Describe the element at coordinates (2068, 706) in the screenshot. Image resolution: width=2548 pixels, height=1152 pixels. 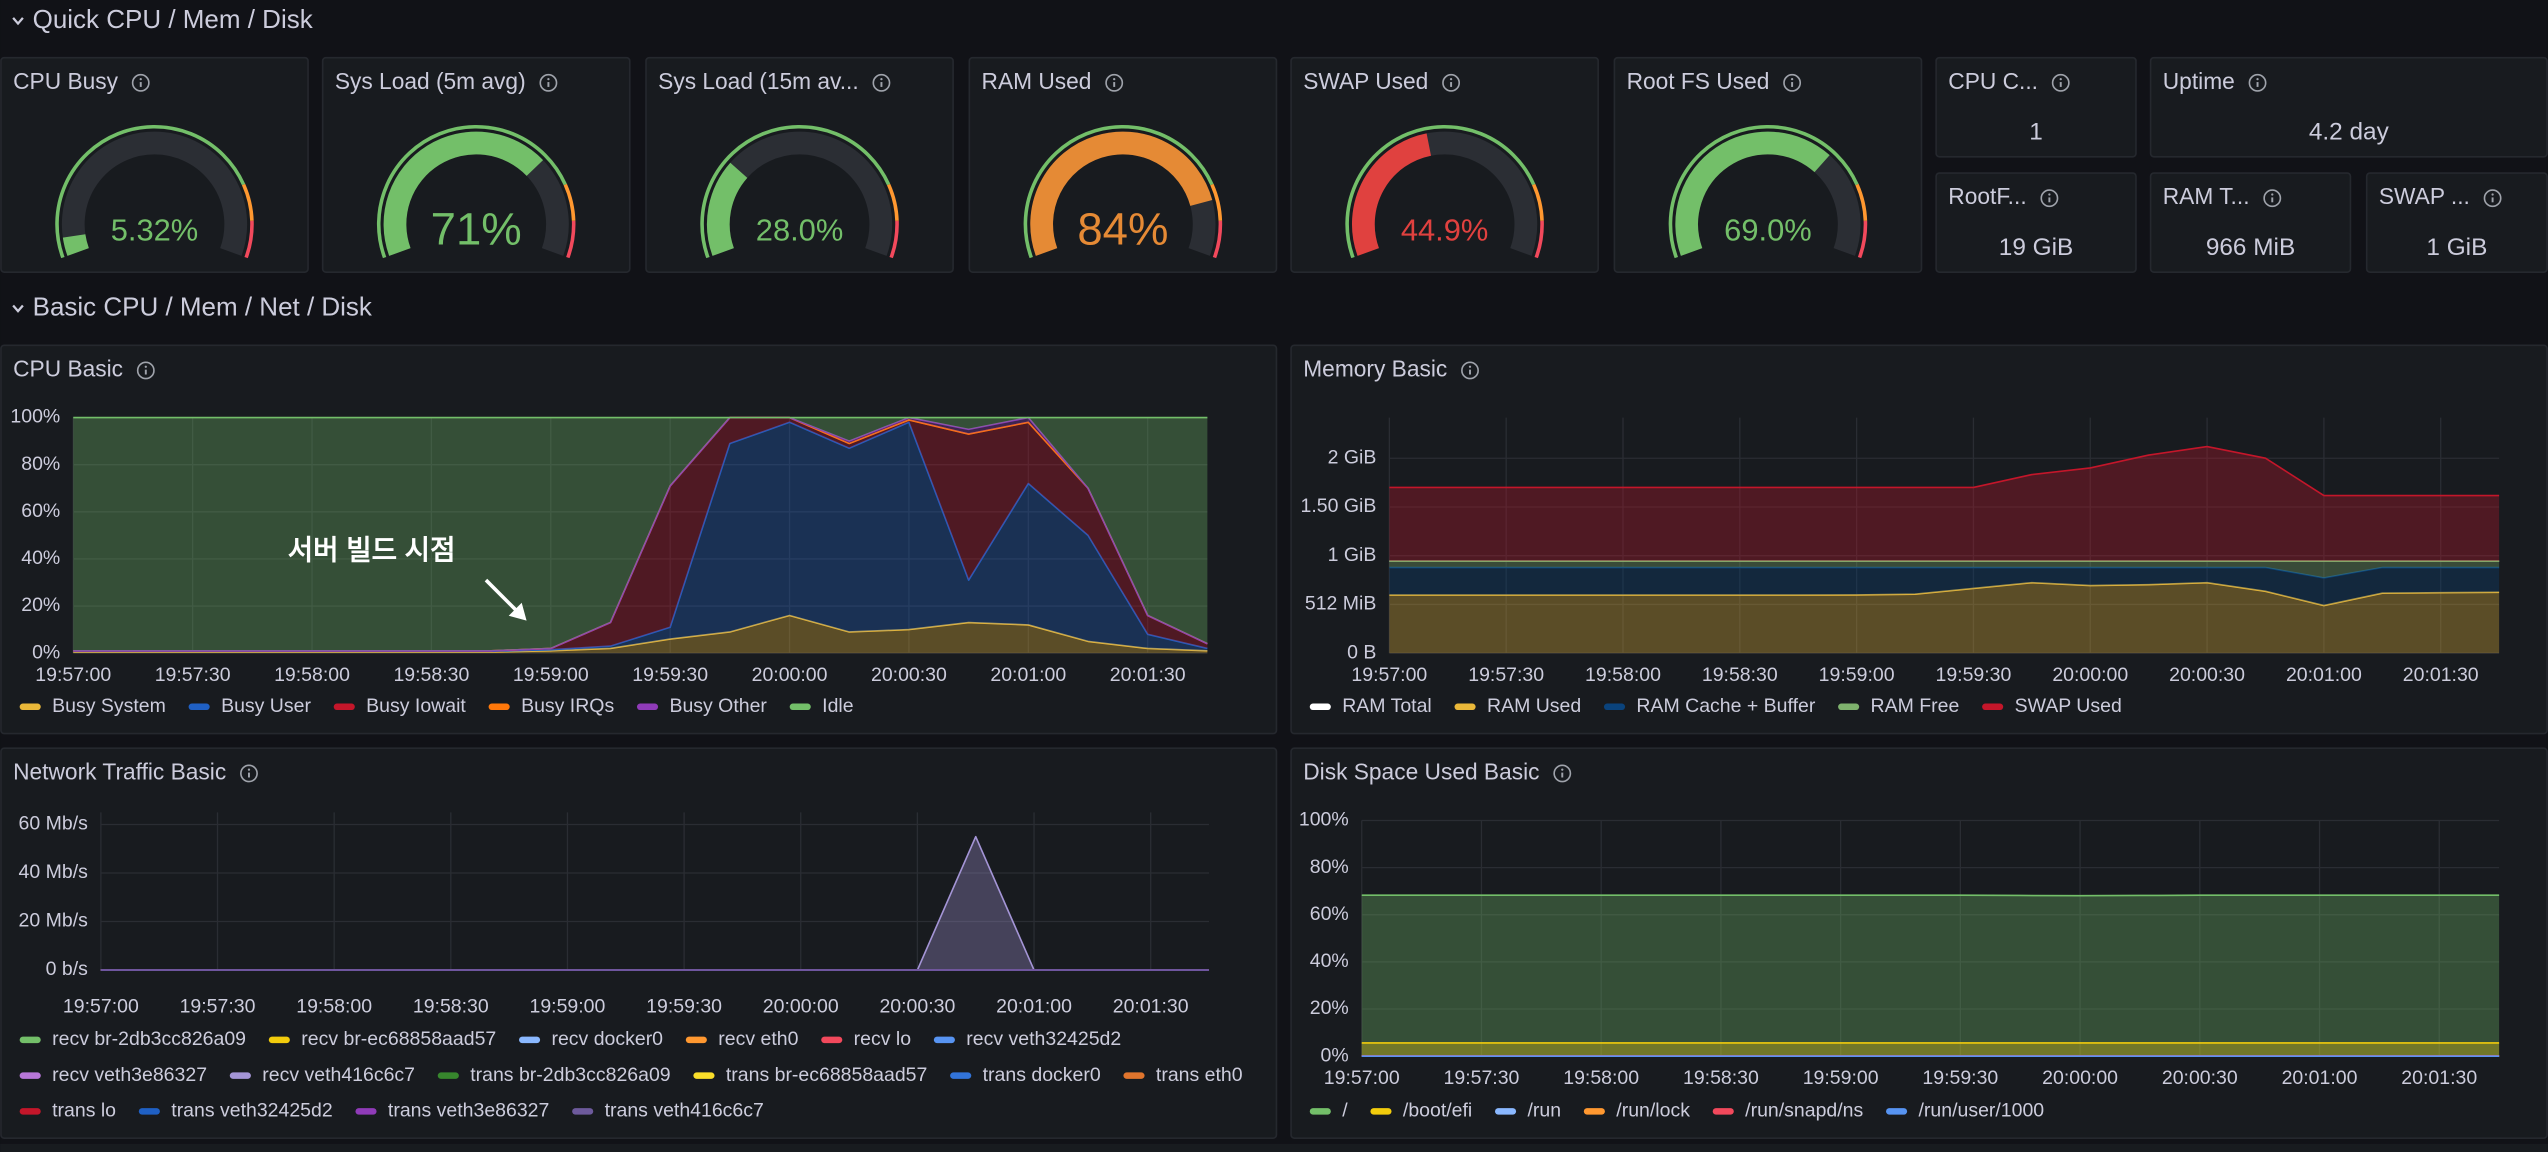
I see `legend-label: SWAP Used` at that location.